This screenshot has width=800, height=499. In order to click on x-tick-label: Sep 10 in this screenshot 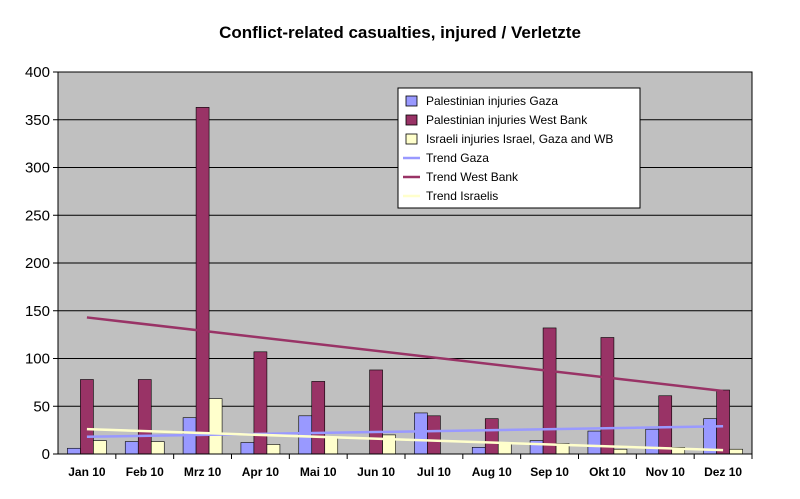, I will do `click(549, 472)`.